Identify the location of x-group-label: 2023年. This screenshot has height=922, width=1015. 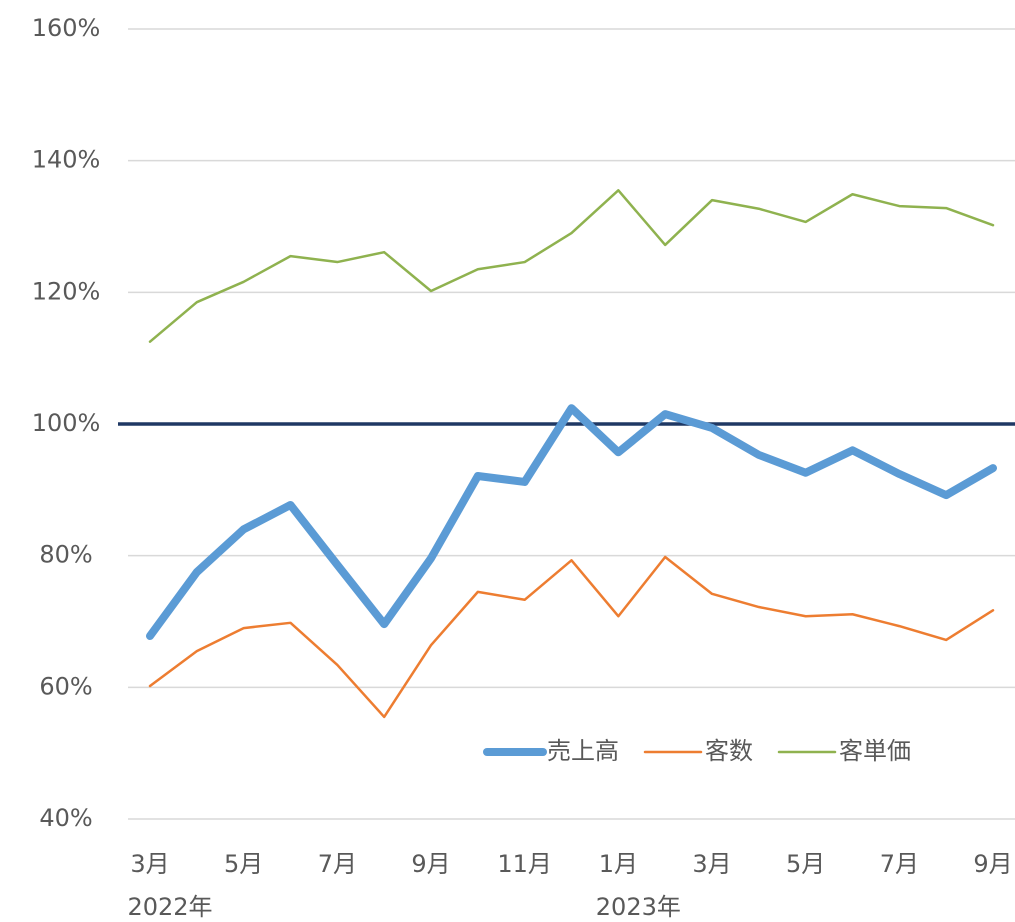
(638, 907).